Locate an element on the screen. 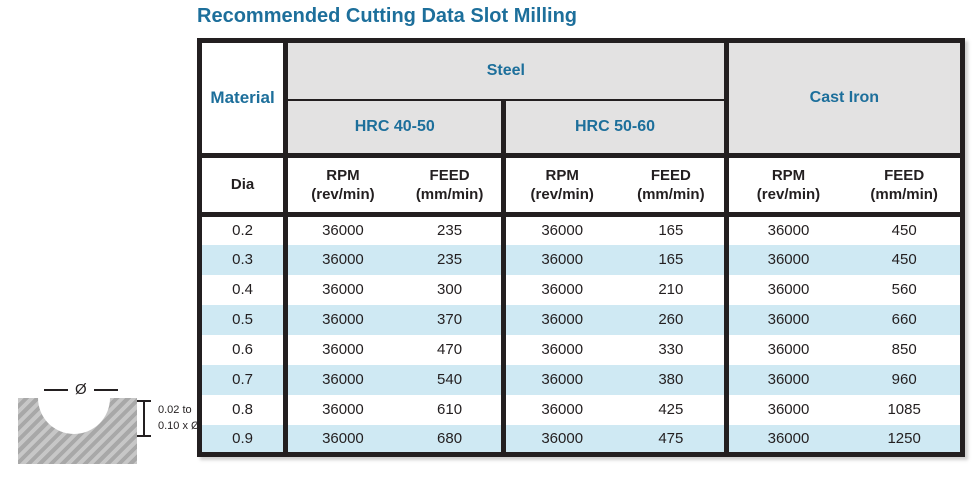 The height and width of the screenshot is (479, 973). cast-iron-group-header: Cast Iron is located at coordinates (843, 98).